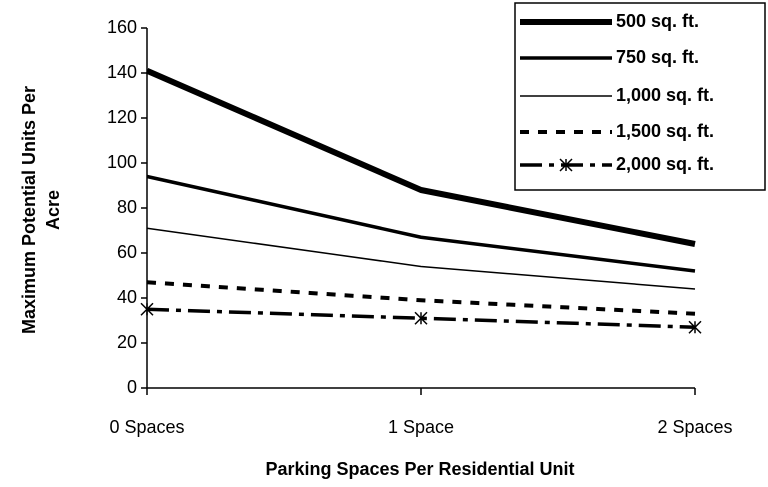 The width and height of the screenshot is (768, 487). What do you see at coordinates (657, 21) in the screenshot?
I see `legend-label: 500 sq. ft.` at bounding box center [657, 21].